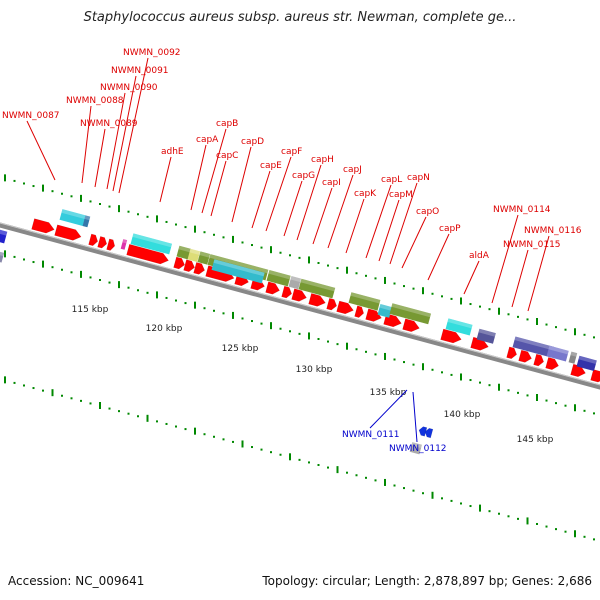 The image size is (600, 600). Describe the element at coordinates (532, 245) in the screenshot. I see `gene-label: NWMN_0115` at that location.